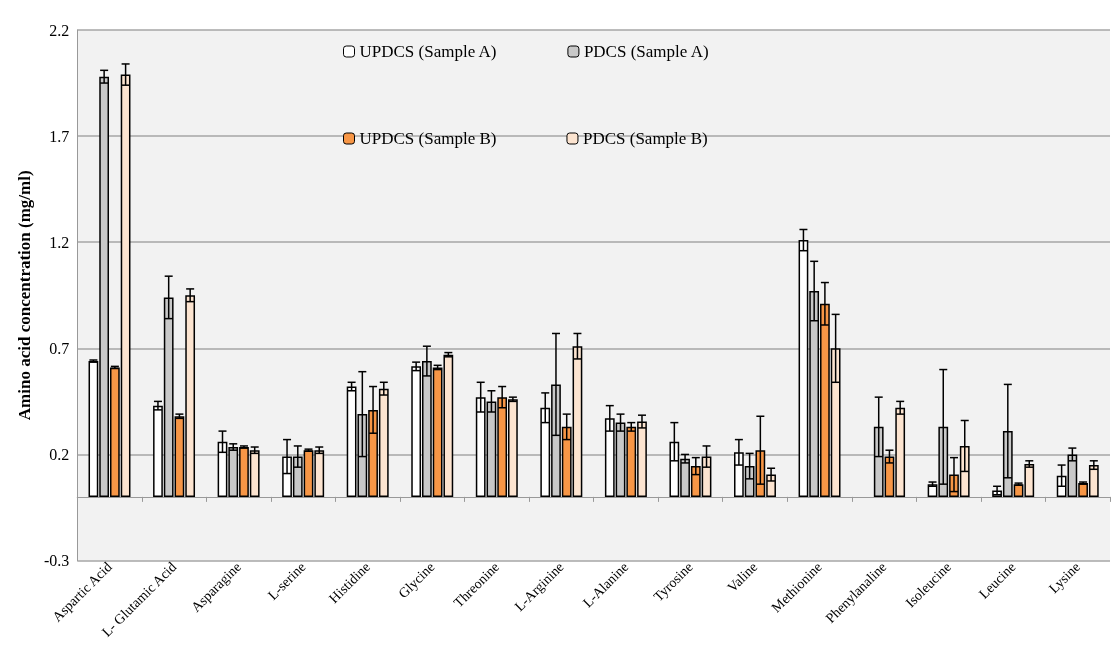  What do you see at coordinates (428, 138) in the screenshot?
I see `legend-label: UPDCS (Sample B)` at bounding box center [428, 138].